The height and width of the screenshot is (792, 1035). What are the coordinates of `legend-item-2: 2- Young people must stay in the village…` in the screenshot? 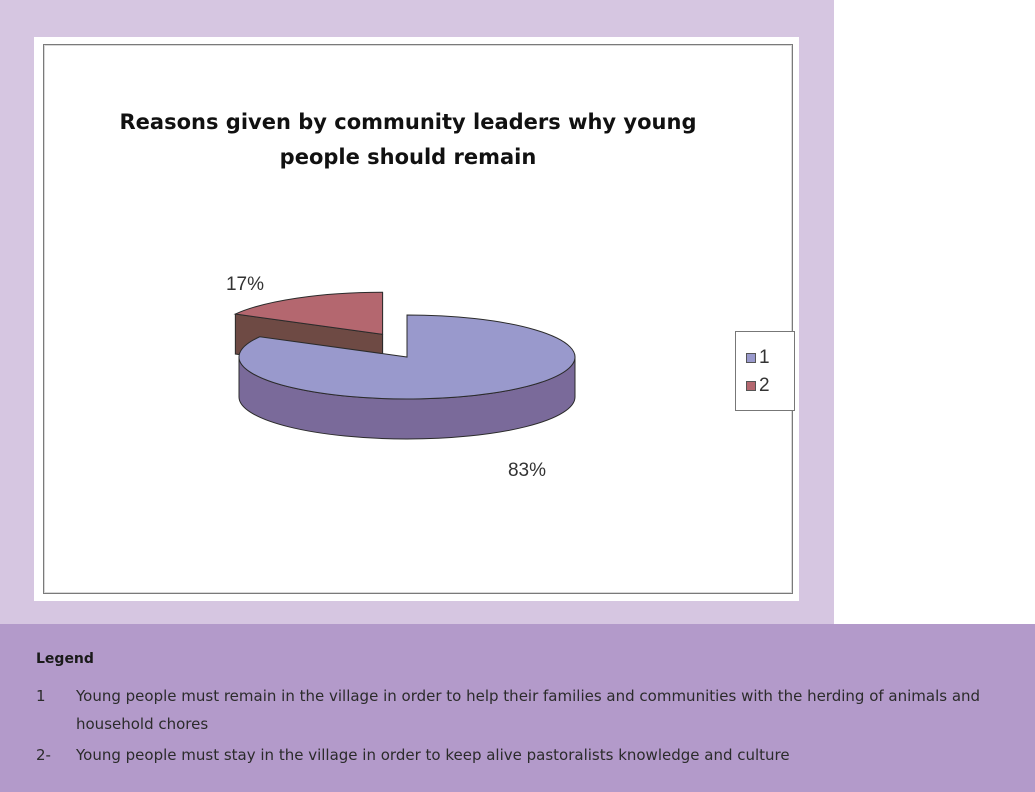 It's located at (521, 755).